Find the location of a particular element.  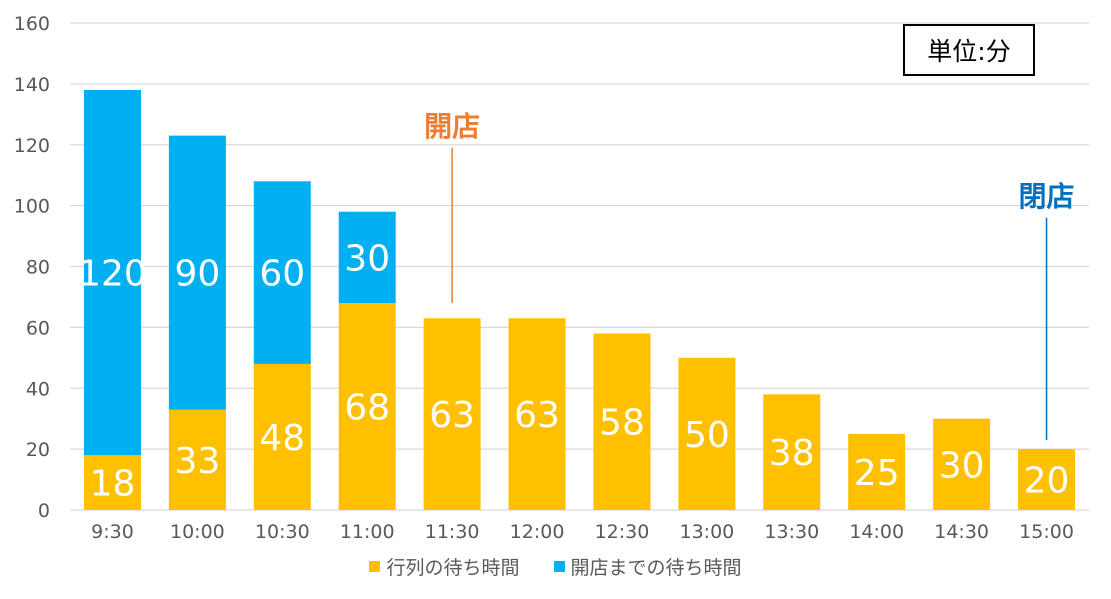

annotation-label: 開店 is located at coordinates (452, 126).